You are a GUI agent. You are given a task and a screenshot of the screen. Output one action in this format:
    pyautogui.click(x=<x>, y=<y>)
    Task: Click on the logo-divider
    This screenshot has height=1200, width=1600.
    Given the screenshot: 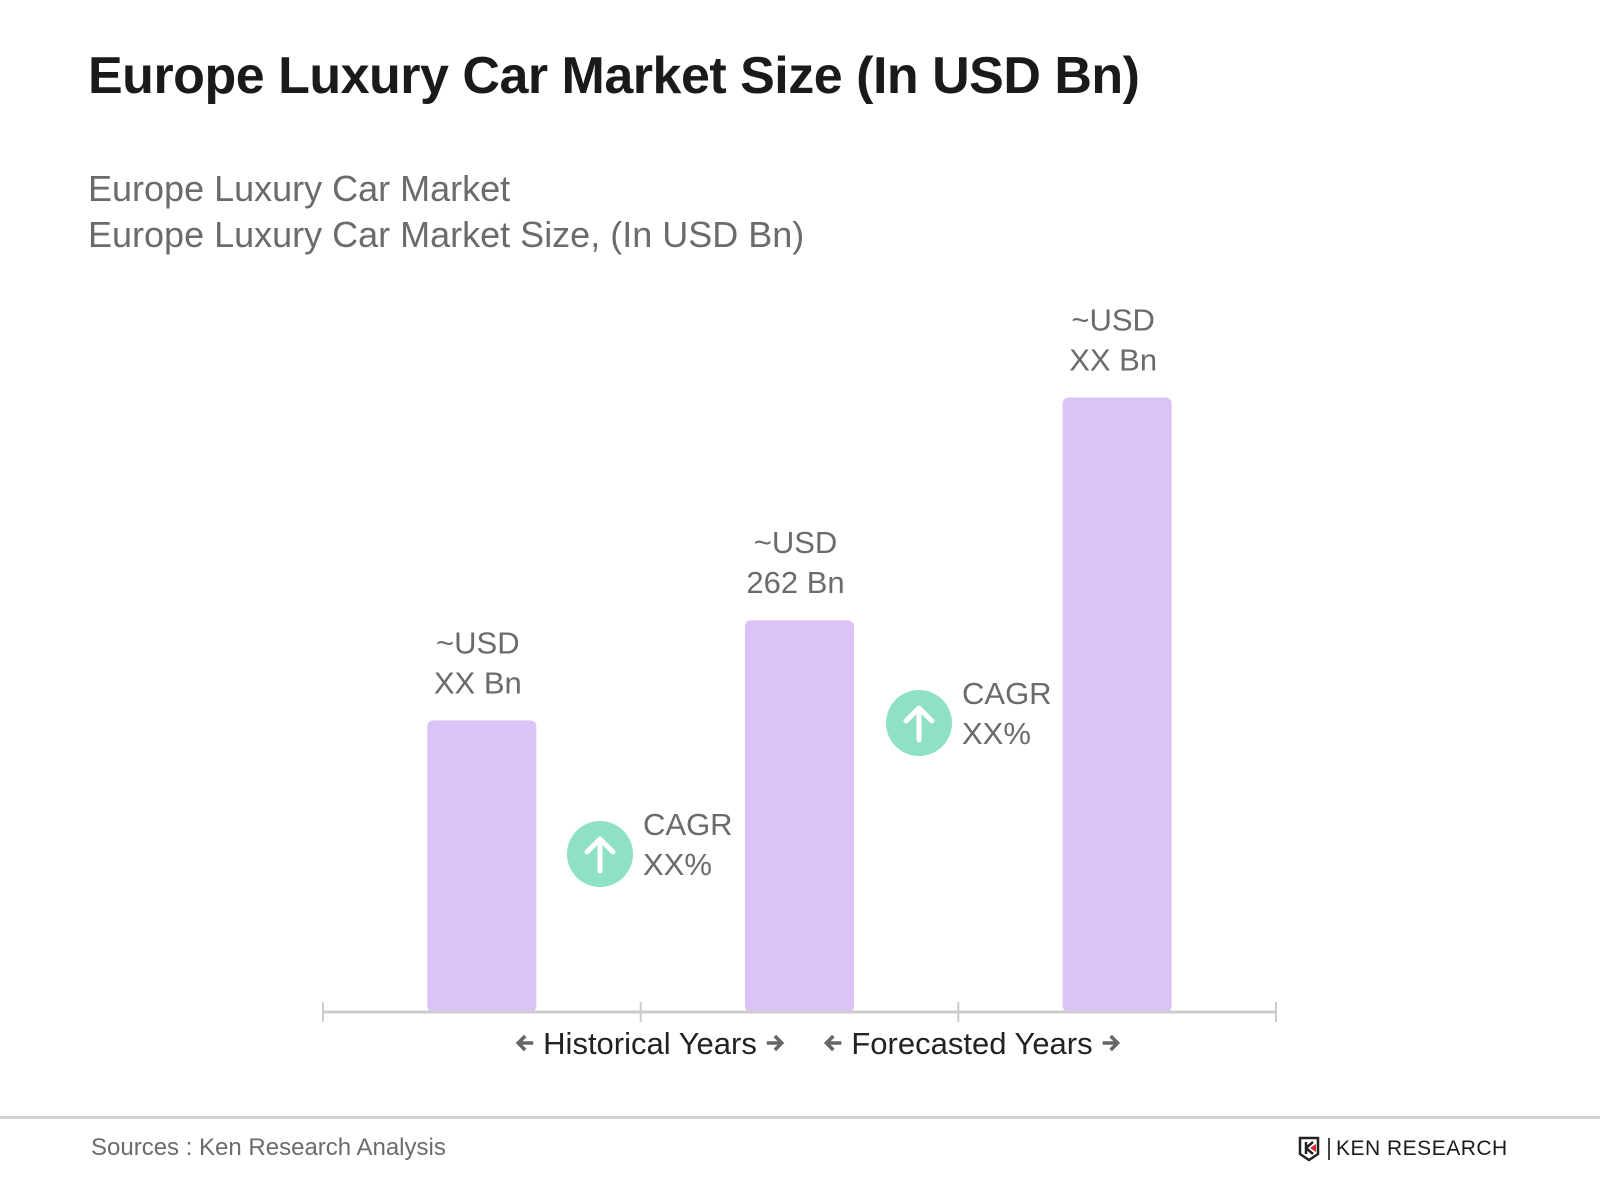 What is the action you would take?
    pyautogui.click(x=1329, y=1149)
    